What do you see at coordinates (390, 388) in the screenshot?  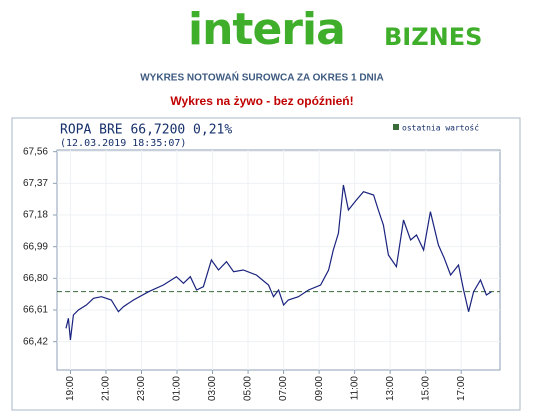 I see `x-tick-label: 13:00` at bounding box center [390, 388].